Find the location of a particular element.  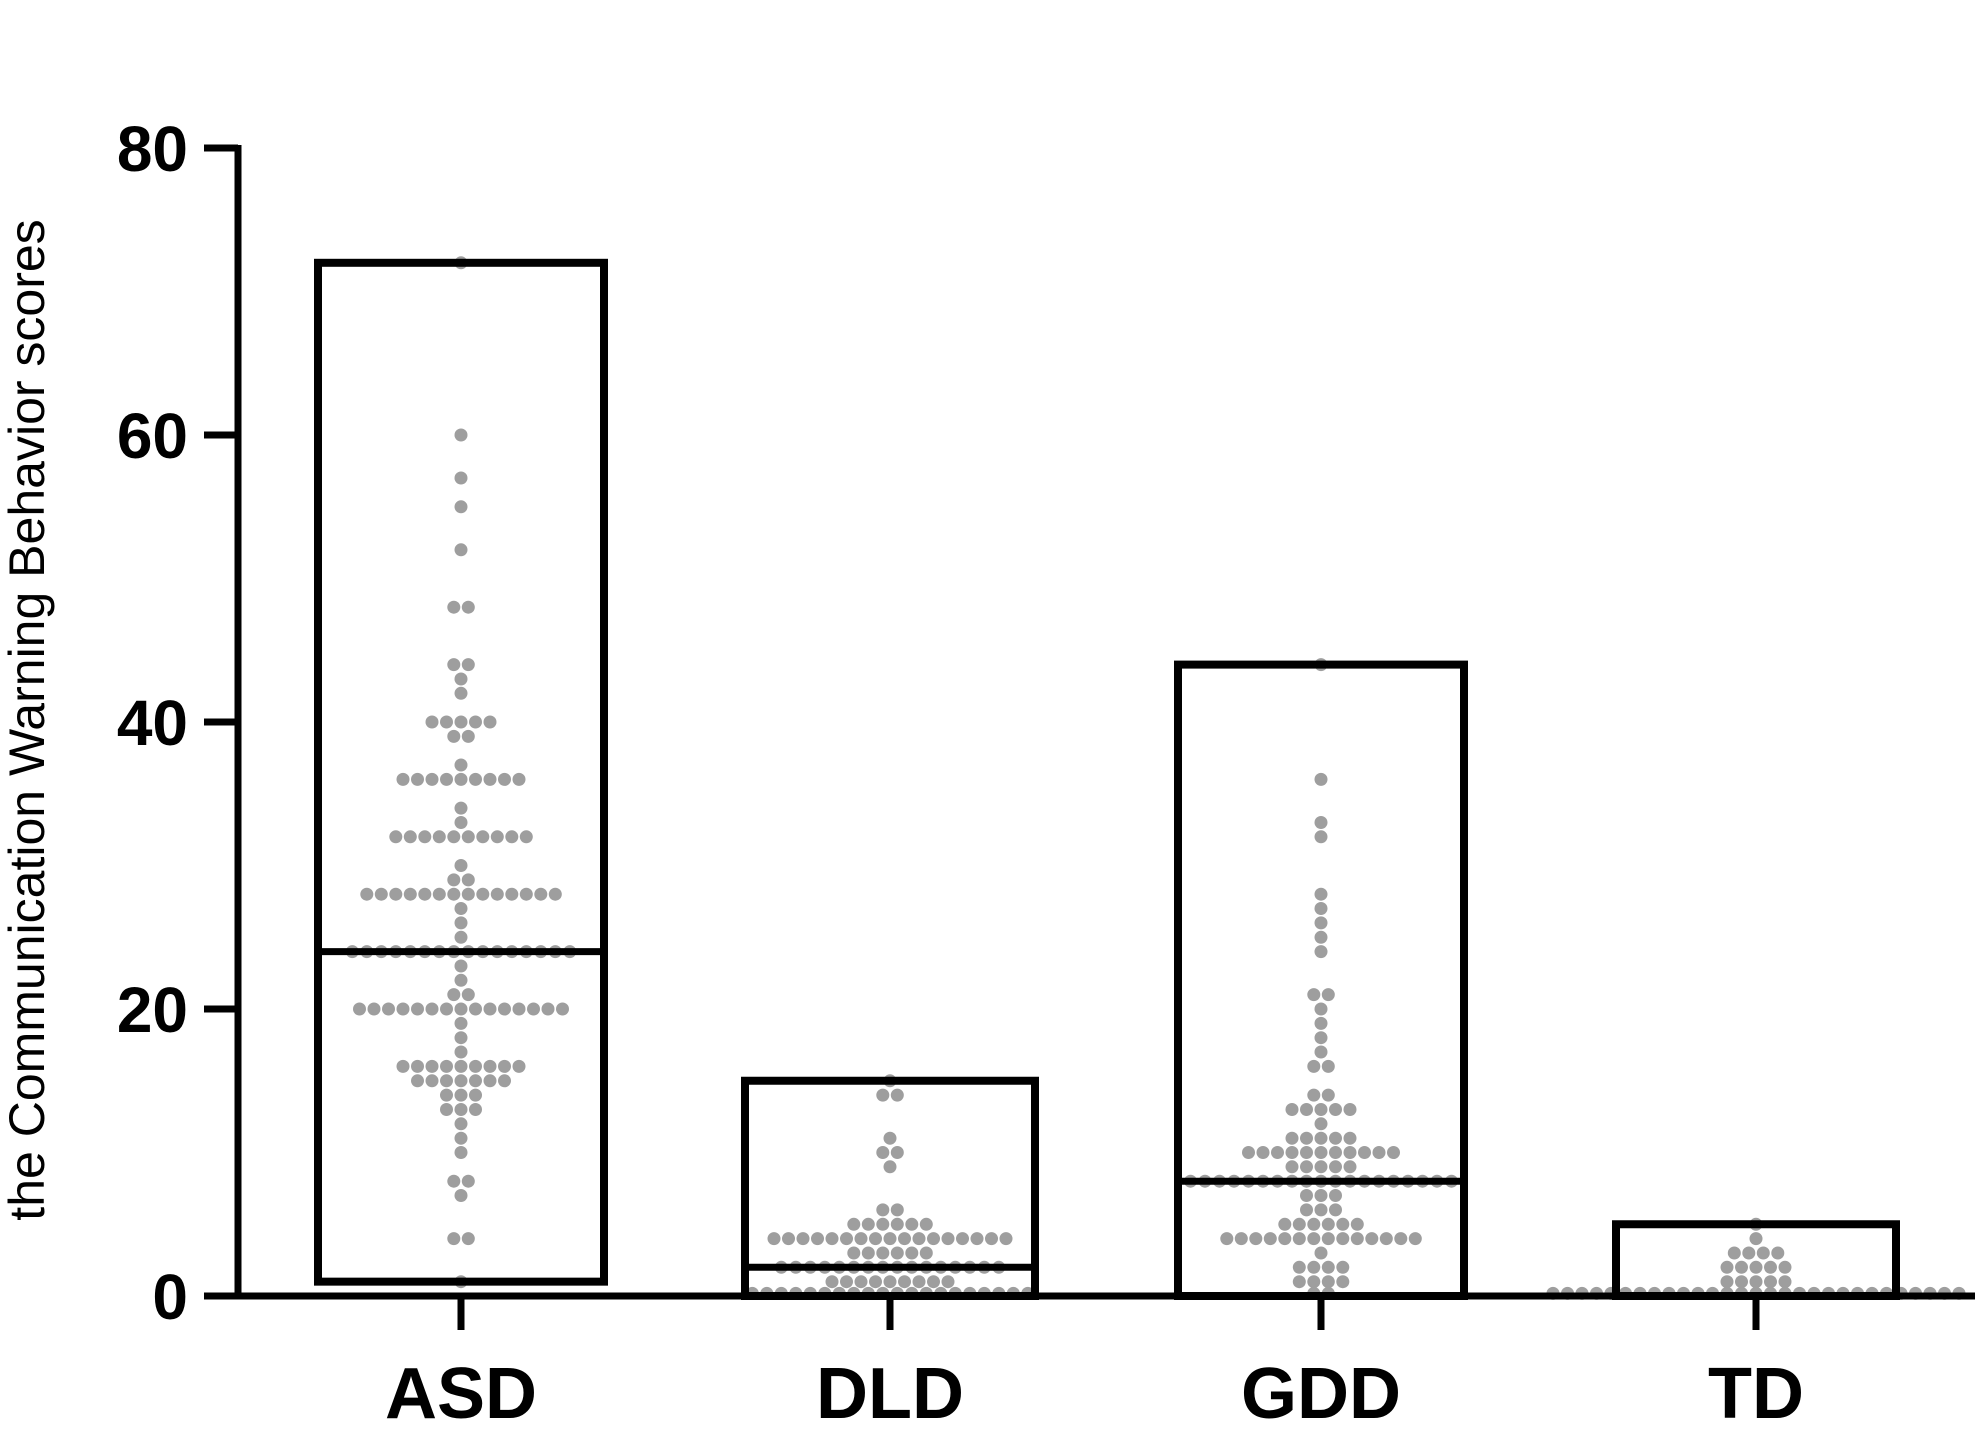

x-ticks: ASD DLD GDD TD is located at coordinates (1094, 1365).